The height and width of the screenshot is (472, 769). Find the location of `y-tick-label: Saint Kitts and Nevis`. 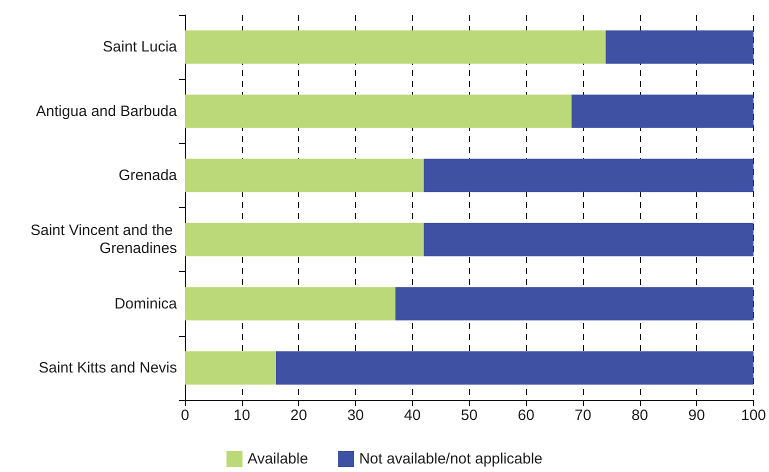

y-tick-label: Saint Kitts and Nevis is located at coordinates (107, 367).